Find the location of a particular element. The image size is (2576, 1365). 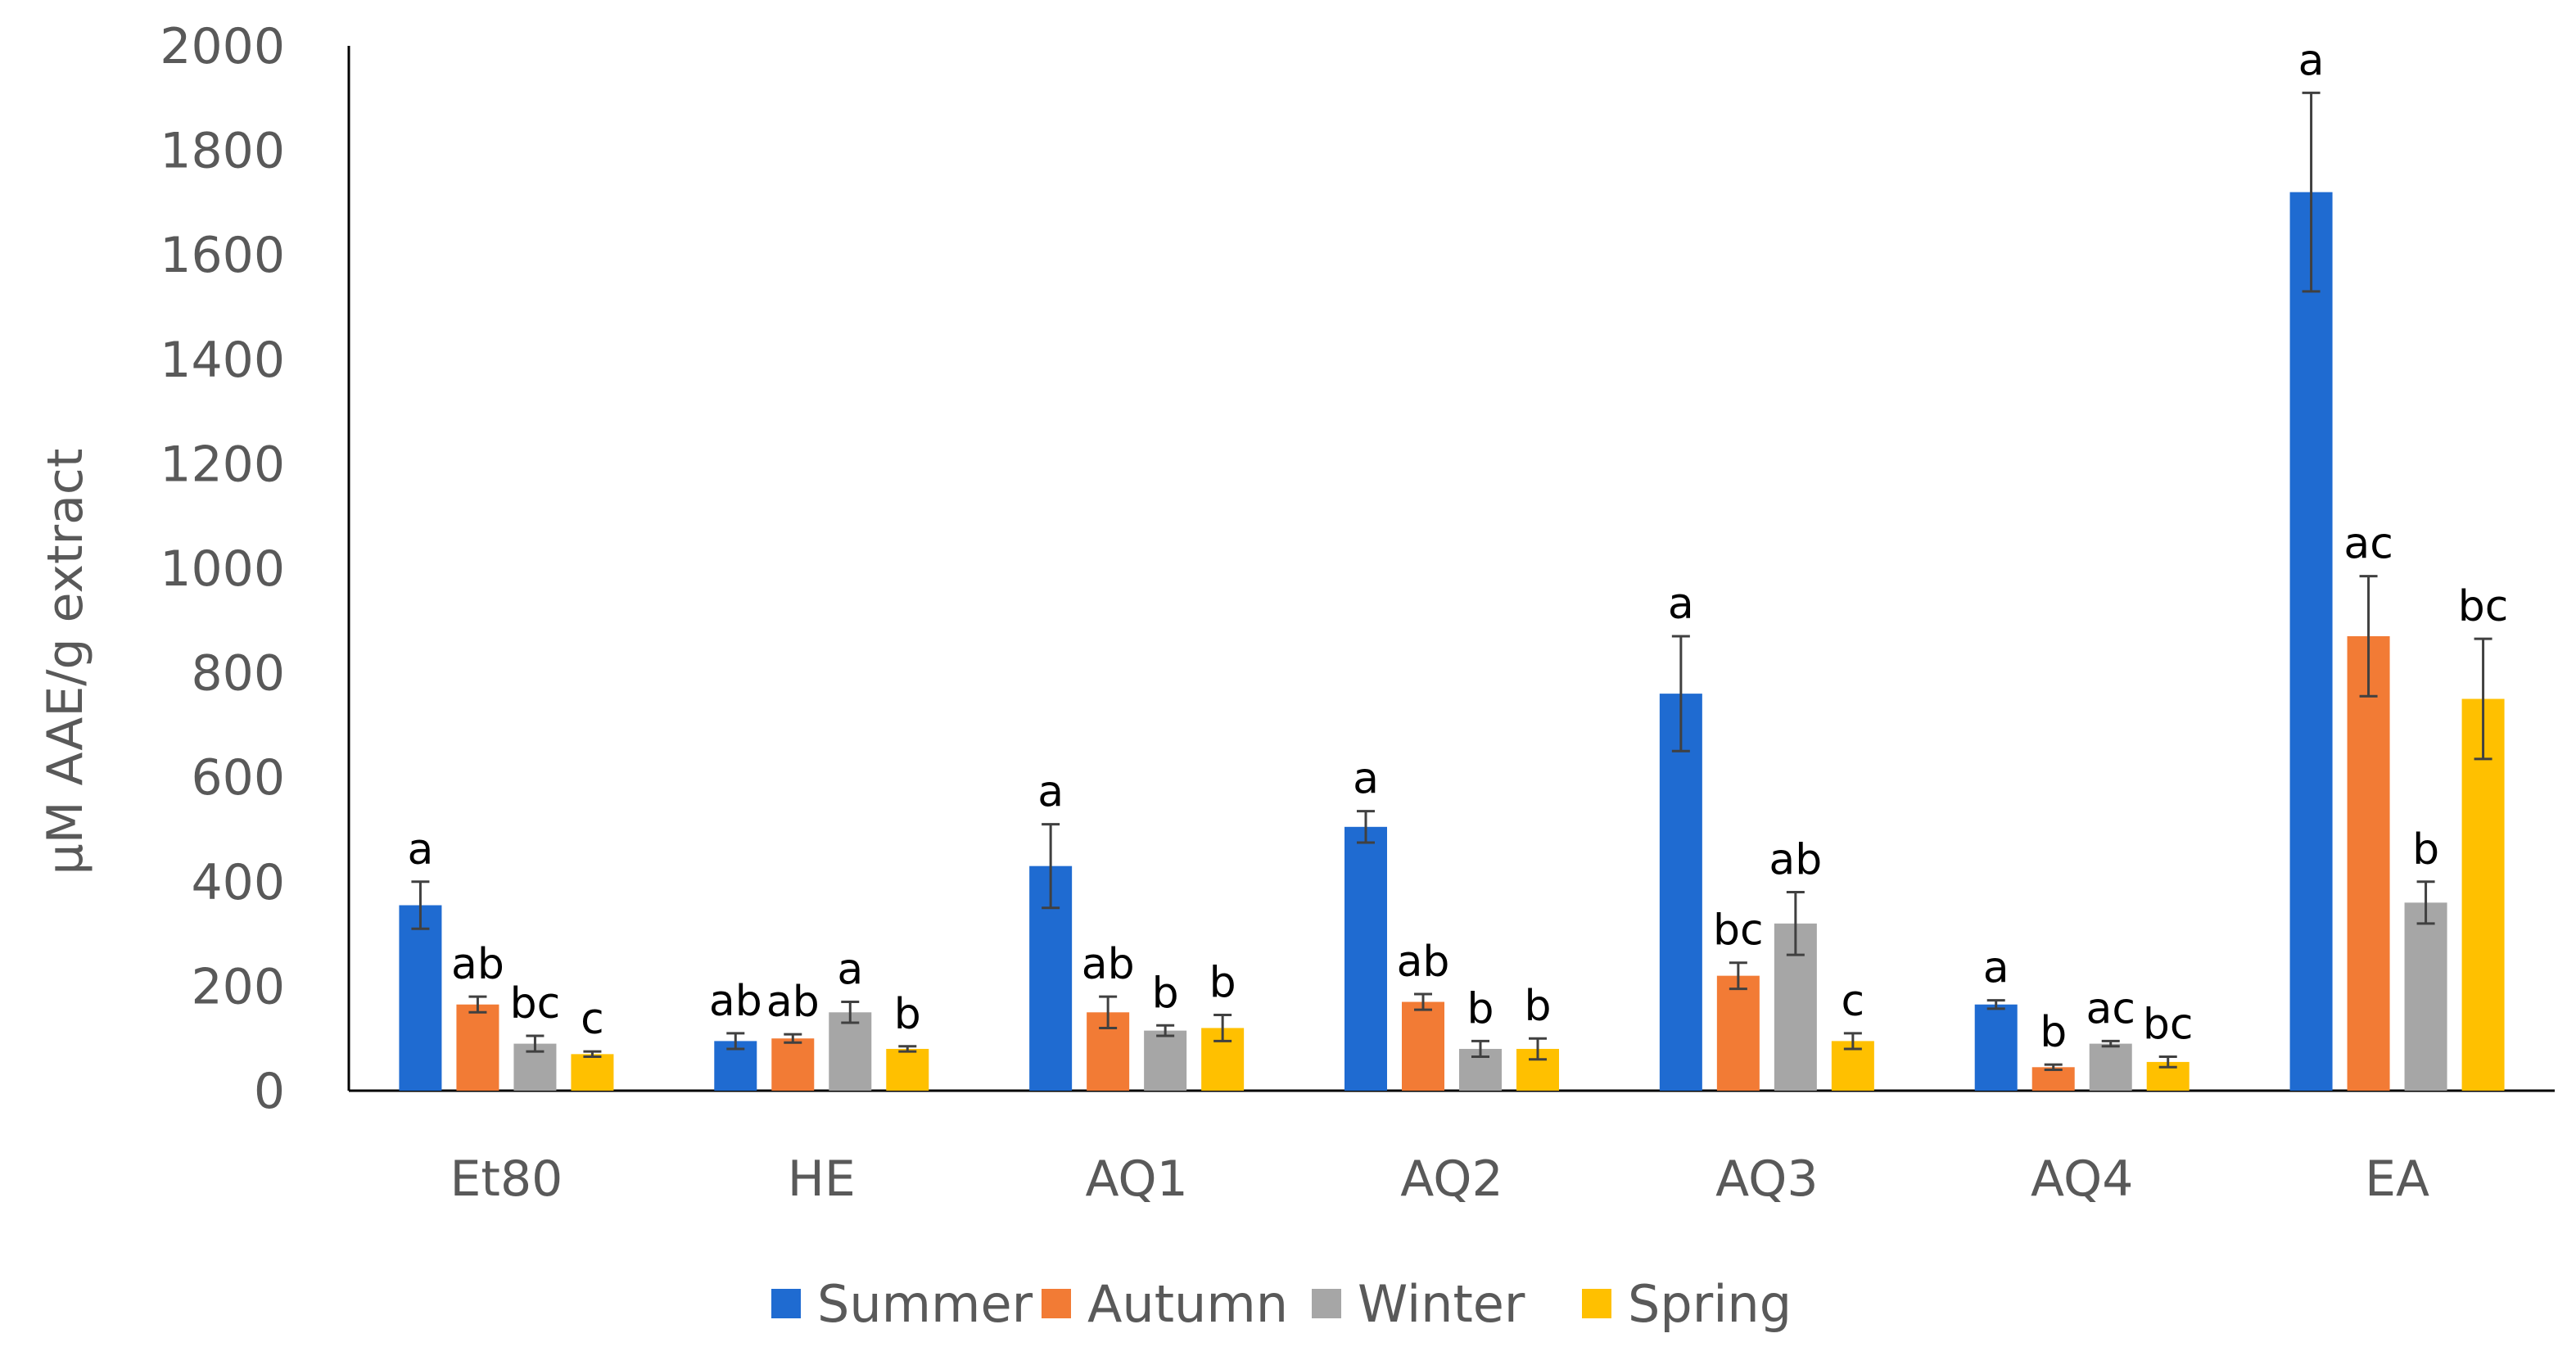

y-tick-label: 1000 is located at coordinates (222, 569).